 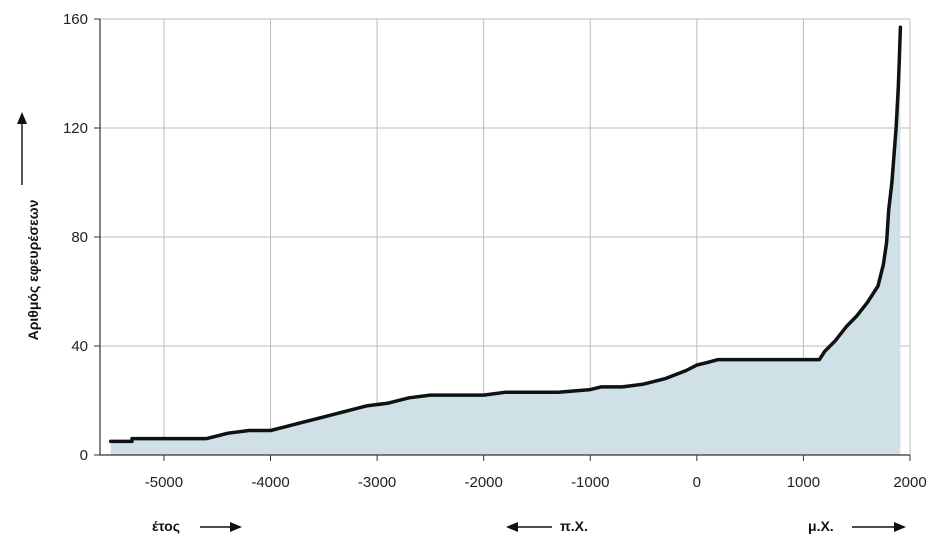 What do you see at coordinates (590, 482) in the screenshot?
I see `x-tick-label: -1000` at bounding box center [590, 482].